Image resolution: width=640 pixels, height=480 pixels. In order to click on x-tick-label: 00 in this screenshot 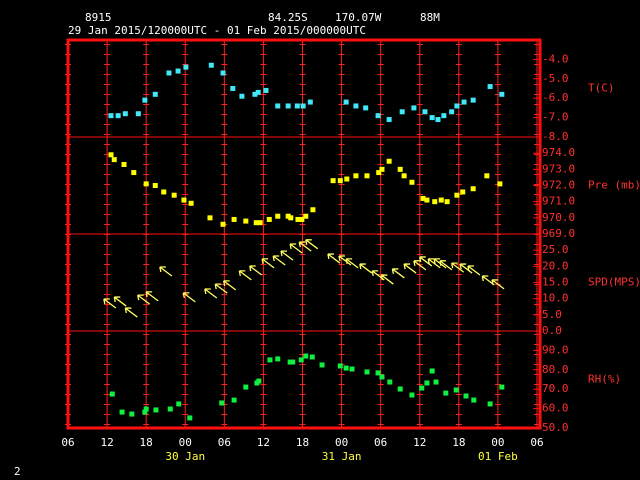, I will do `click(185, 442)`.